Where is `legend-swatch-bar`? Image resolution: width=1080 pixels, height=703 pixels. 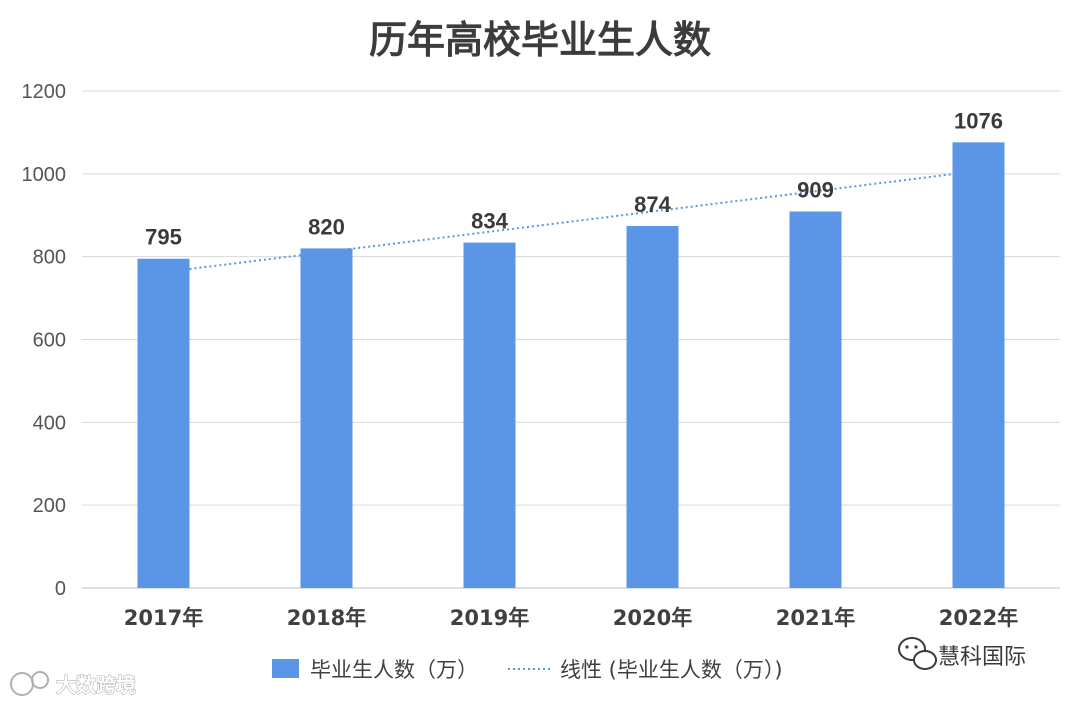 legend-swatch-bar is located at coordinates (285, 668).